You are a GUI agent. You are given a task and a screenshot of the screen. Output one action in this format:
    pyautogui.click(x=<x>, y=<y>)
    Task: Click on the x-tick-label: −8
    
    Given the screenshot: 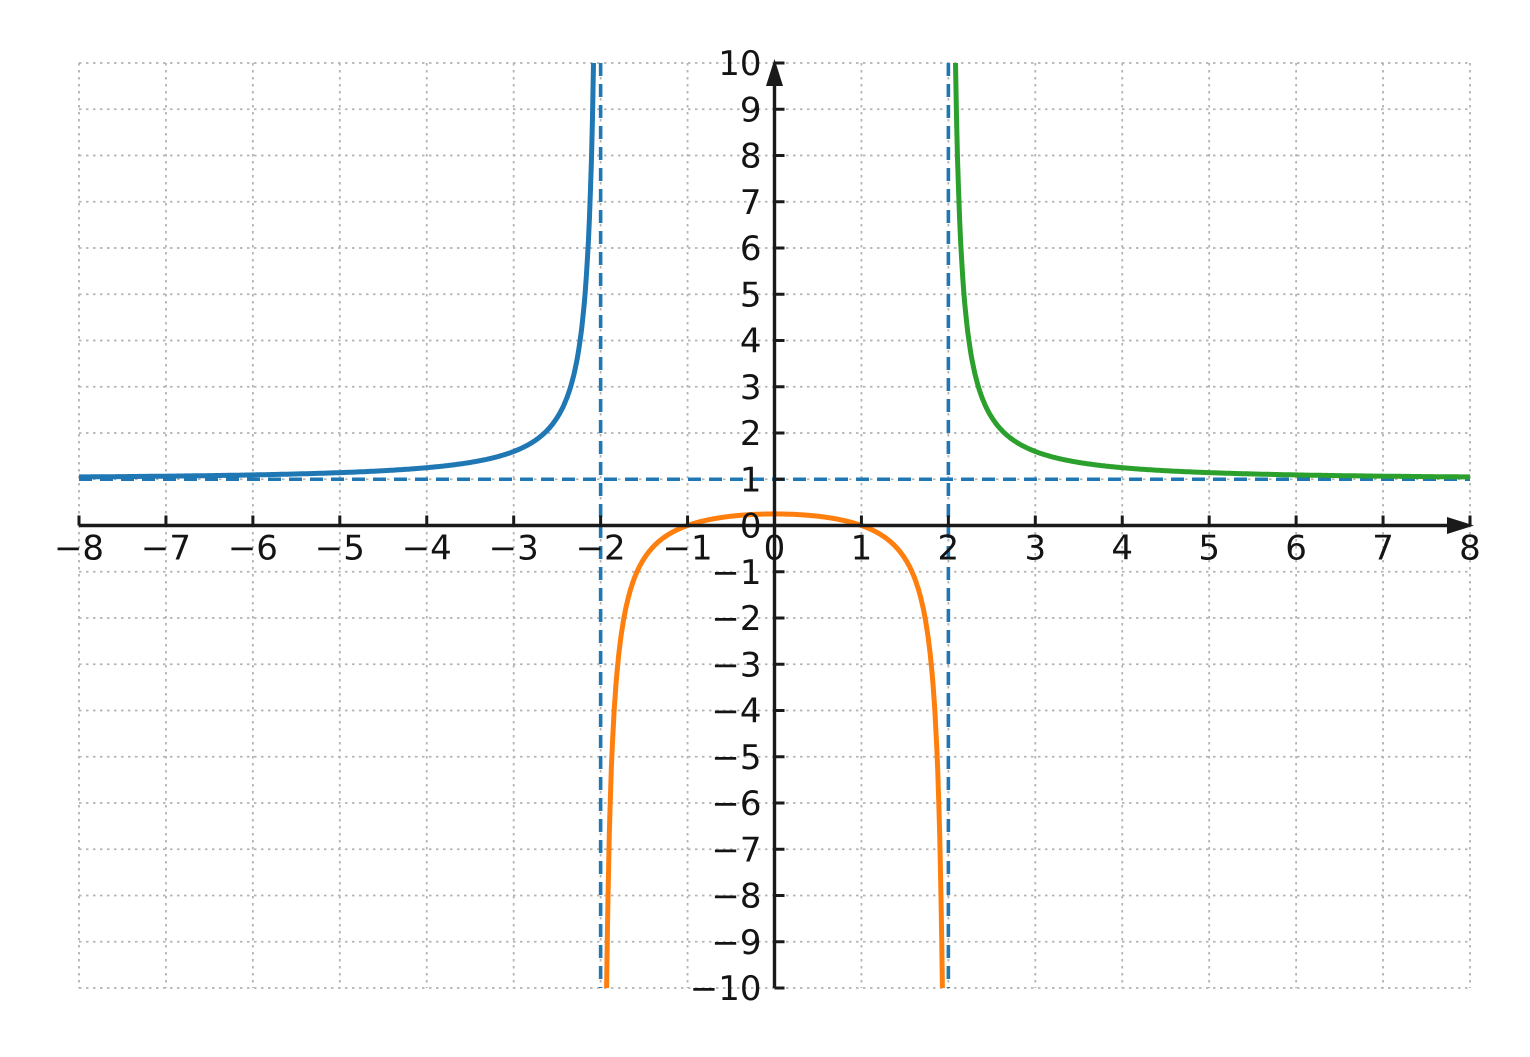 What is the action you would take?
    pyautogui.click(x=79, y=549)
    